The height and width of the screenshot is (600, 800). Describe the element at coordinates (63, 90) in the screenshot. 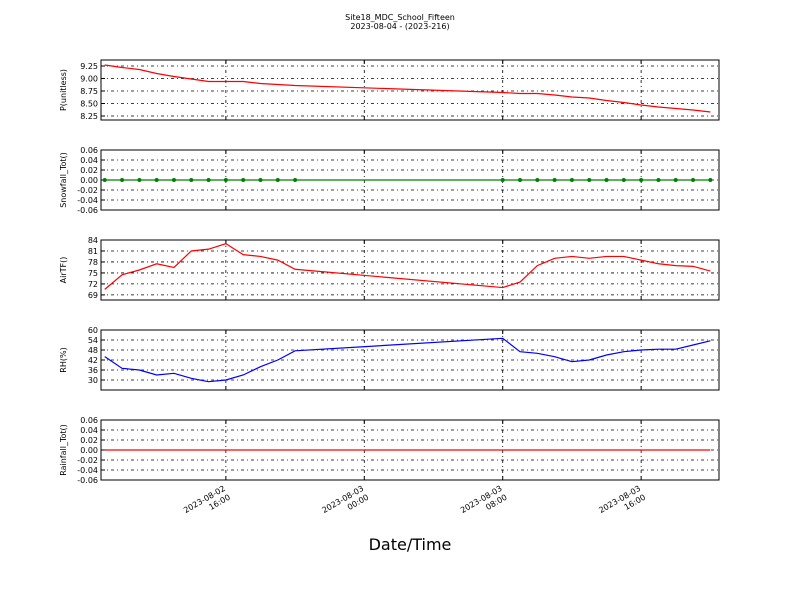

I see `y-axis-label: P(unitless)` at that location.